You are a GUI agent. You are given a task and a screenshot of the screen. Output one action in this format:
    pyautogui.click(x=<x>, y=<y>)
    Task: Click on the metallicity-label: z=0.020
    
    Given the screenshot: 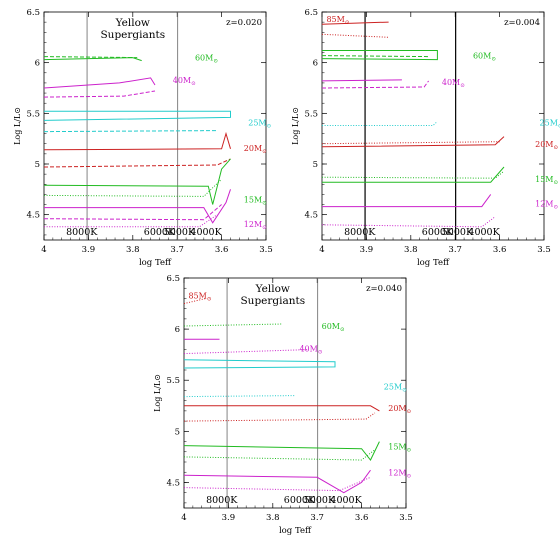 What is the action you would take?
    pyautogui.click(x=244, y=23)
    